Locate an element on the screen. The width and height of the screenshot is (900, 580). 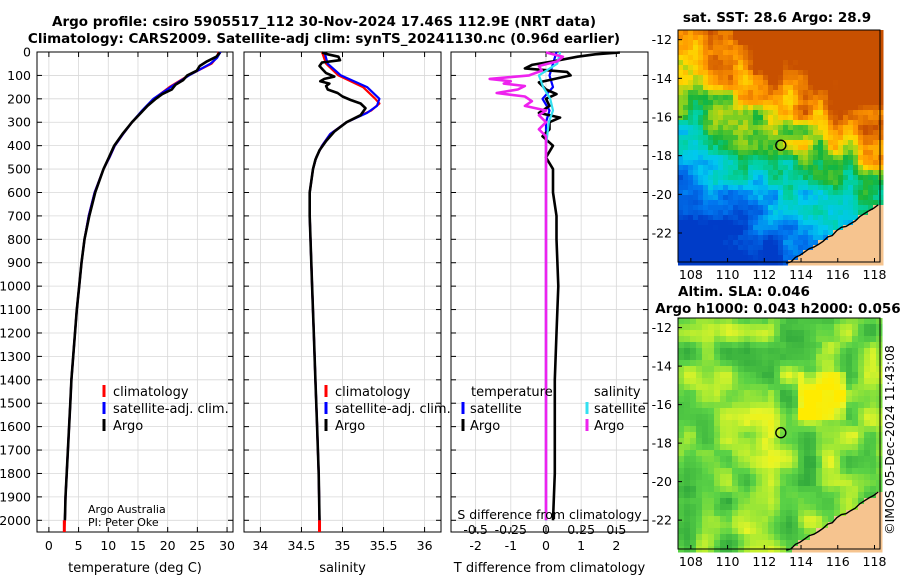
x-tick-label: -2 is located at coordinates (475, 545).